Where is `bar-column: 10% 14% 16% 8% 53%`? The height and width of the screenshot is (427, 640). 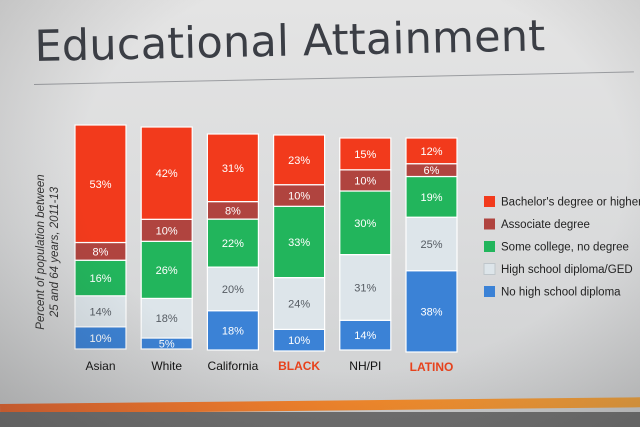
bar-column: 10% 14% 16% 8% 53% is located at coordinates (100, 237).